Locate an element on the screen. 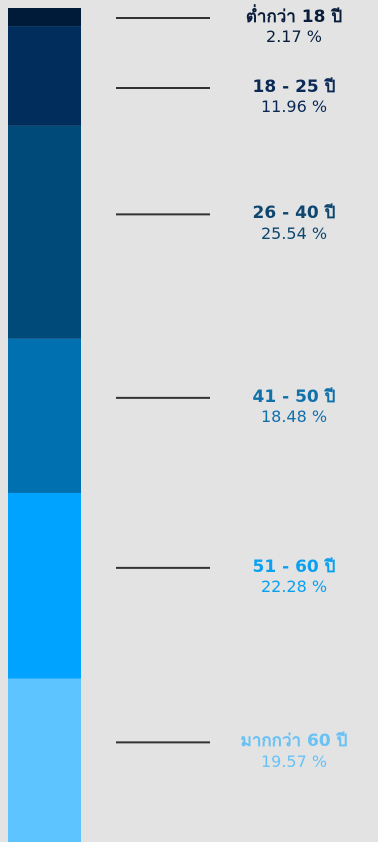 This screenshot has width=378, height=842. age-range-label: 18 - 25 ปี is located at coordinates (294, 87).